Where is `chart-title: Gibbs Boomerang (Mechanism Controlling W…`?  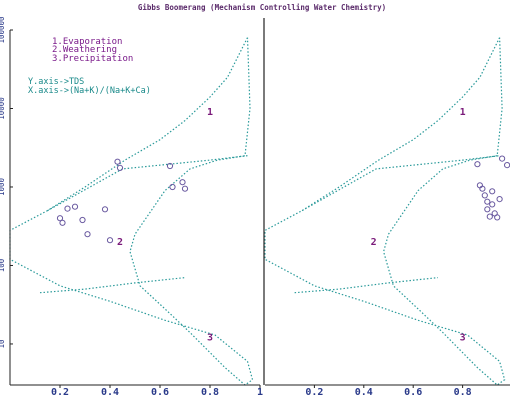 chart-title: Gibbs Boomerang (Mechanism Controlling W… is located at coordinates (262, 7).